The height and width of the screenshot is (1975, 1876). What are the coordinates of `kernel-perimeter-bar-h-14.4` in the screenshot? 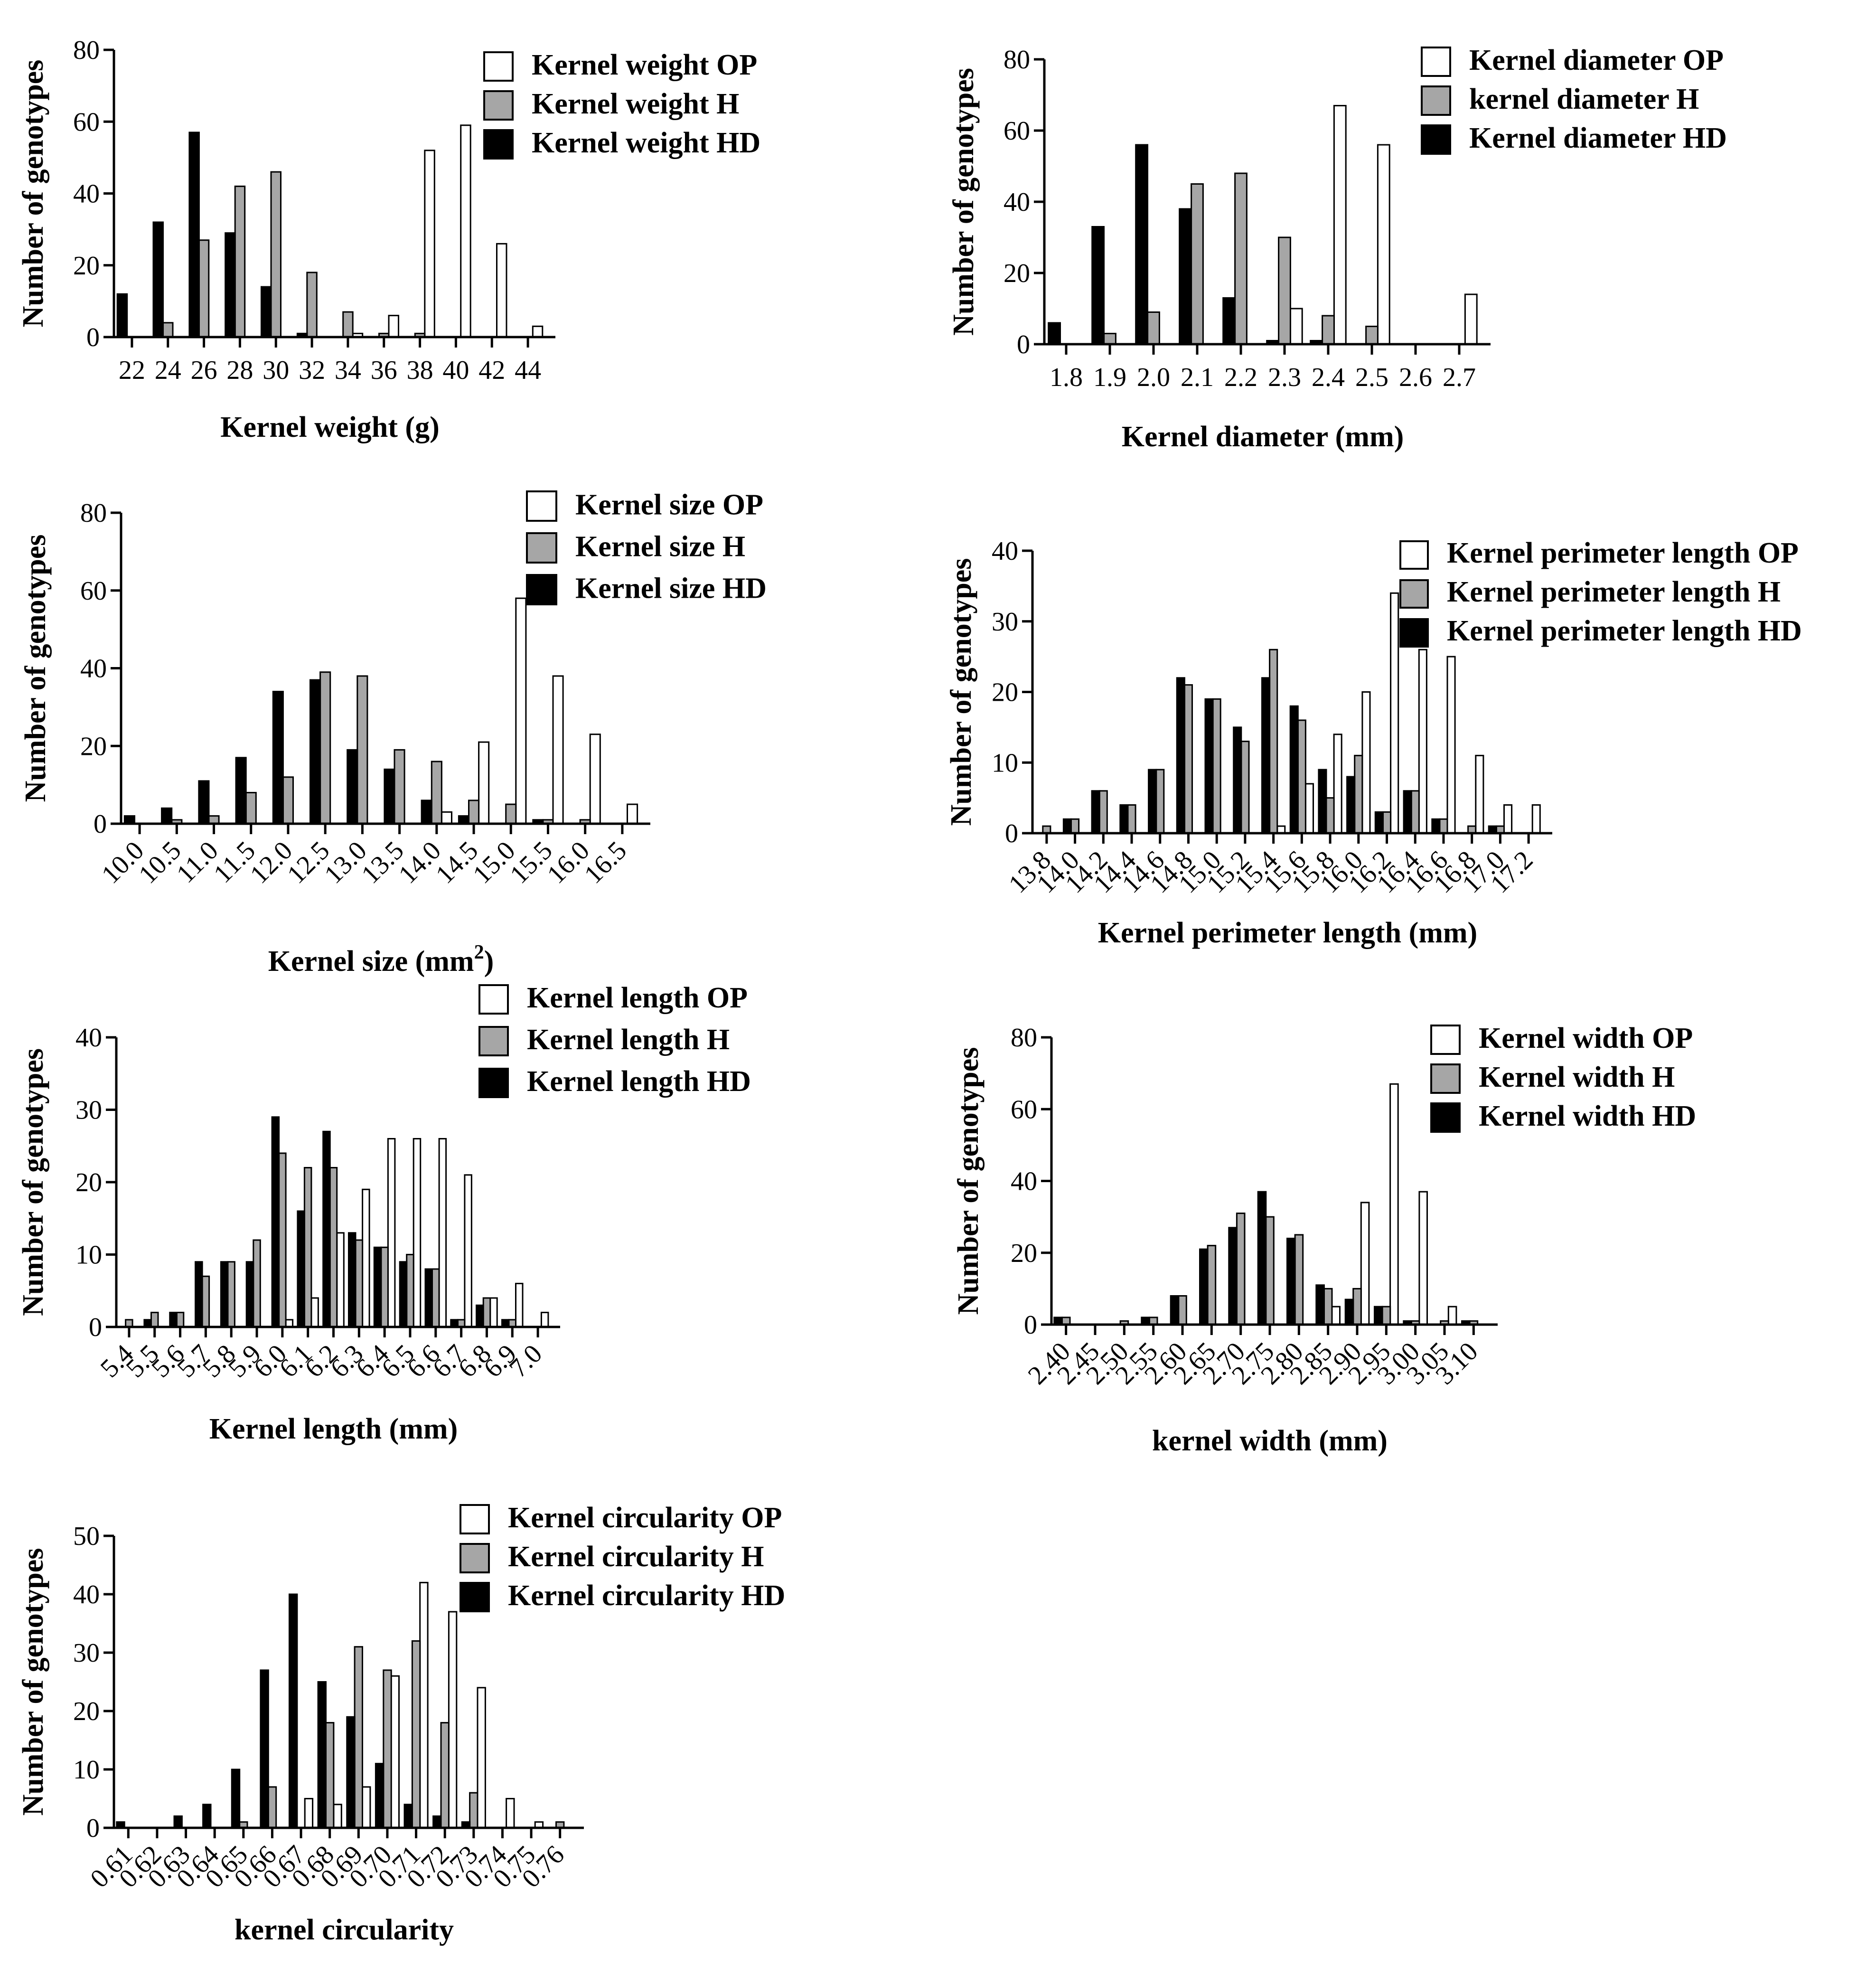 It's located at (1131, 819).